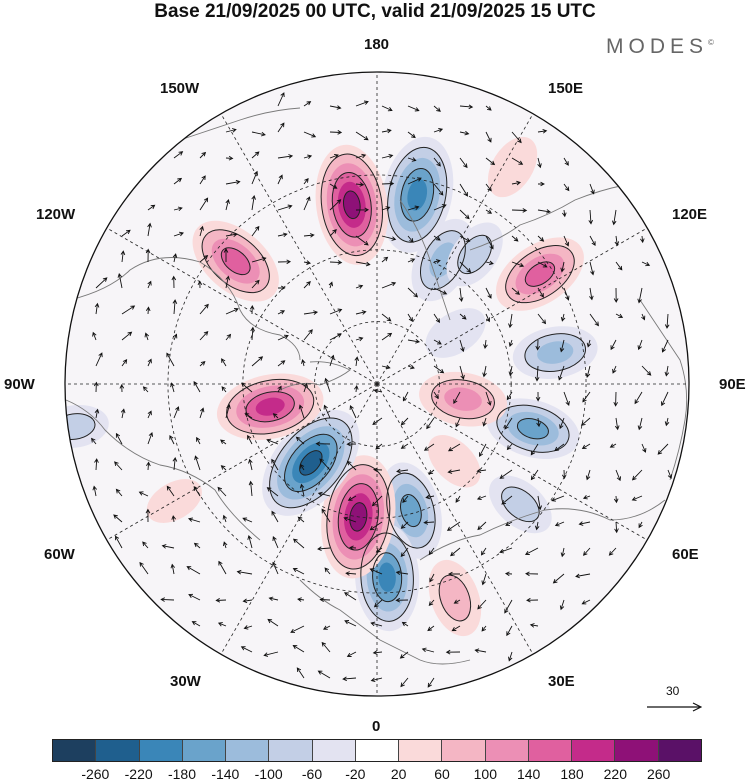 The height and width of the screenshot is (783, 750). Describe the element at coordinates (425, 260) in the screenshot. I see `coastline-alaska` at that location.